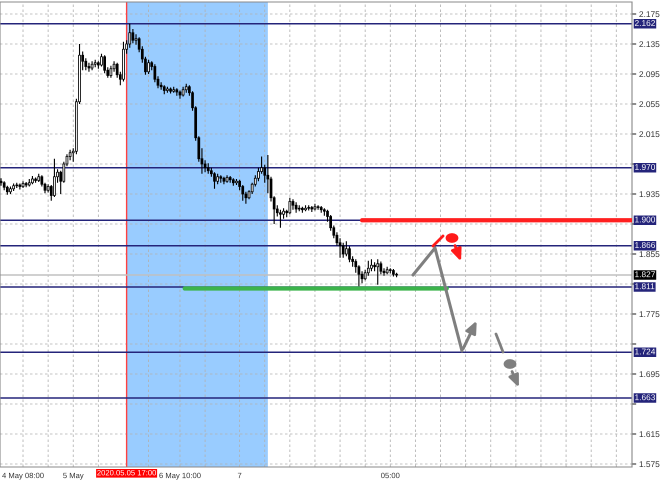 This screenshot has width=665, height=485. Describe the element at coordinates (649, 14) in the screenshot. I see `y-tick-label: 2.175` at that location.